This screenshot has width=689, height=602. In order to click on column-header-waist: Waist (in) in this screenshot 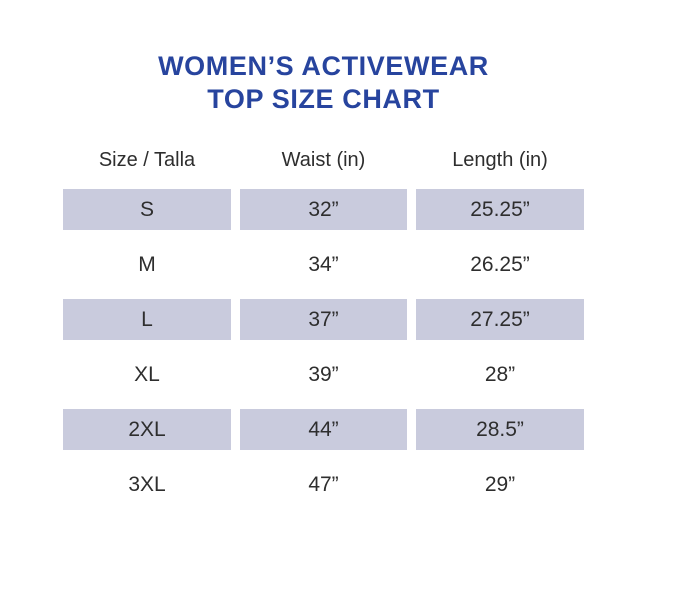, I will do `click(323, 160)`.